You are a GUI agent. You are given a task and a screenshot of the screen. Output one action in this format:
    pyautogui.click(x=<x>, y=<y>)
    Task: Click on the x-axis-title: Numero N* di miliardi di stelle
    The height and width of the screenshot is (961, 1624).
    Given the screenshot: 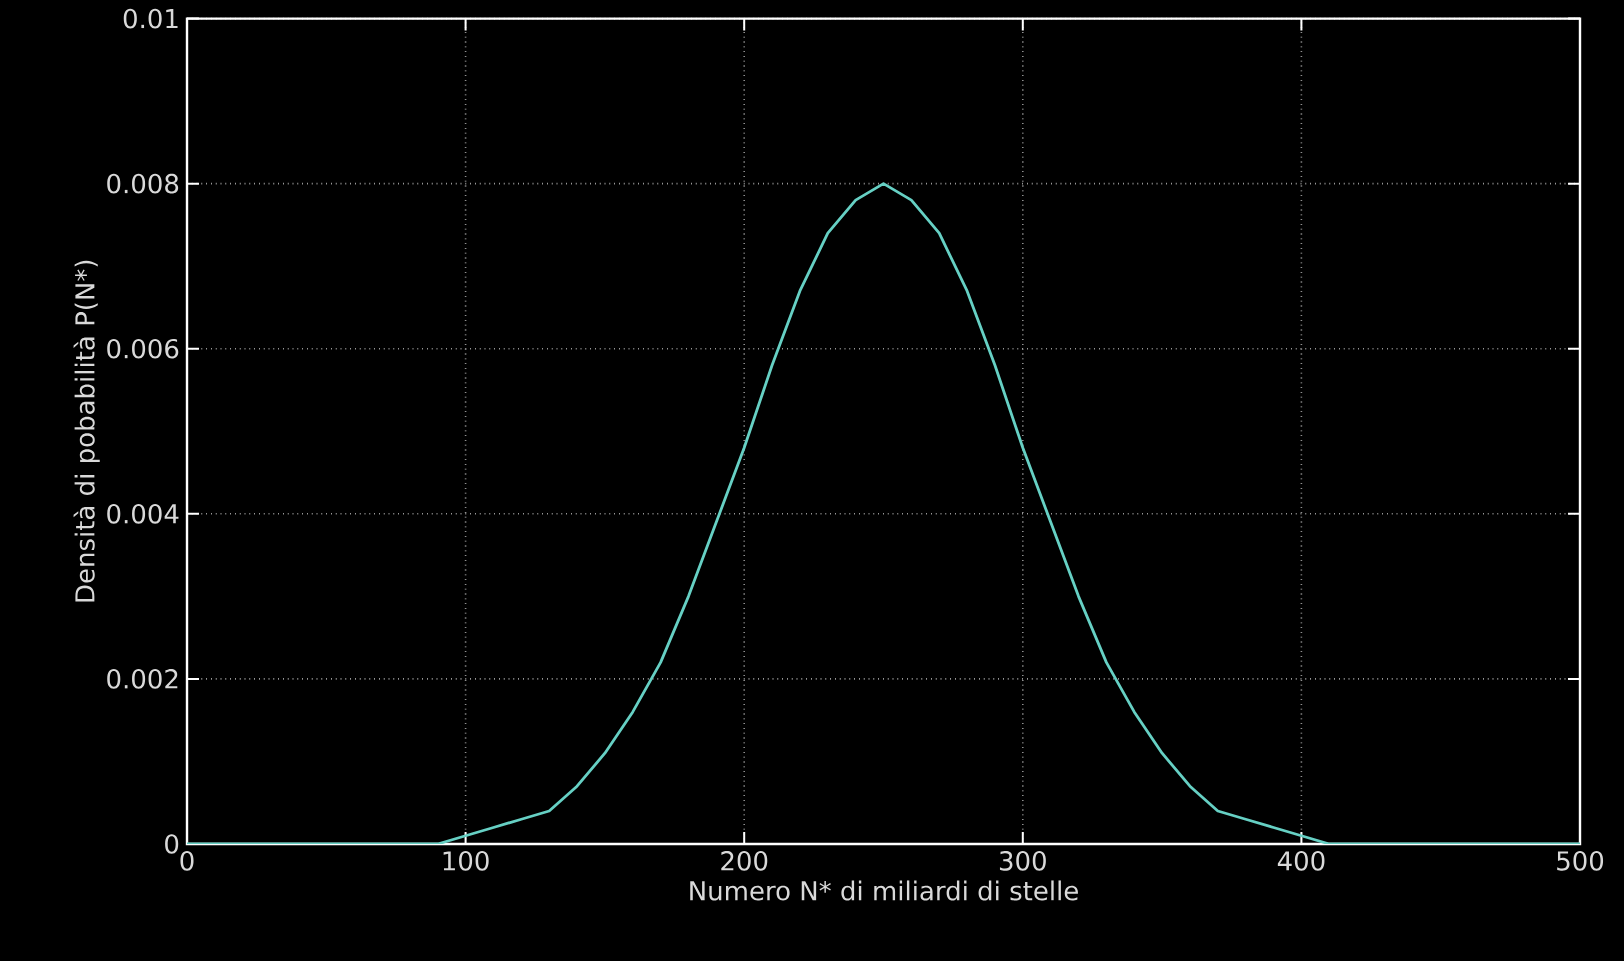 What is the action you would take?
    pyautogui.click(x=884, y=890)
    